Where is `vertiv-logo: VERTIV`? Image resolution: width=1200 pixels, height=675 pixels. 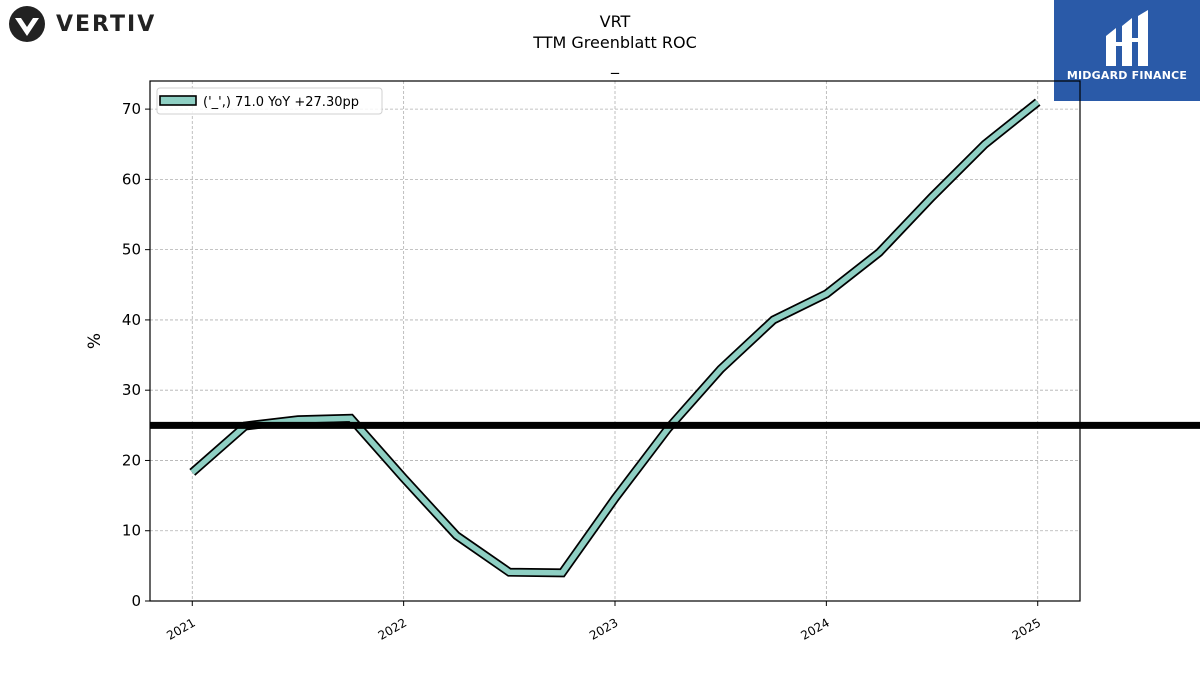
vertiv-logo: VERTIV is located at coordinates (82, 24).